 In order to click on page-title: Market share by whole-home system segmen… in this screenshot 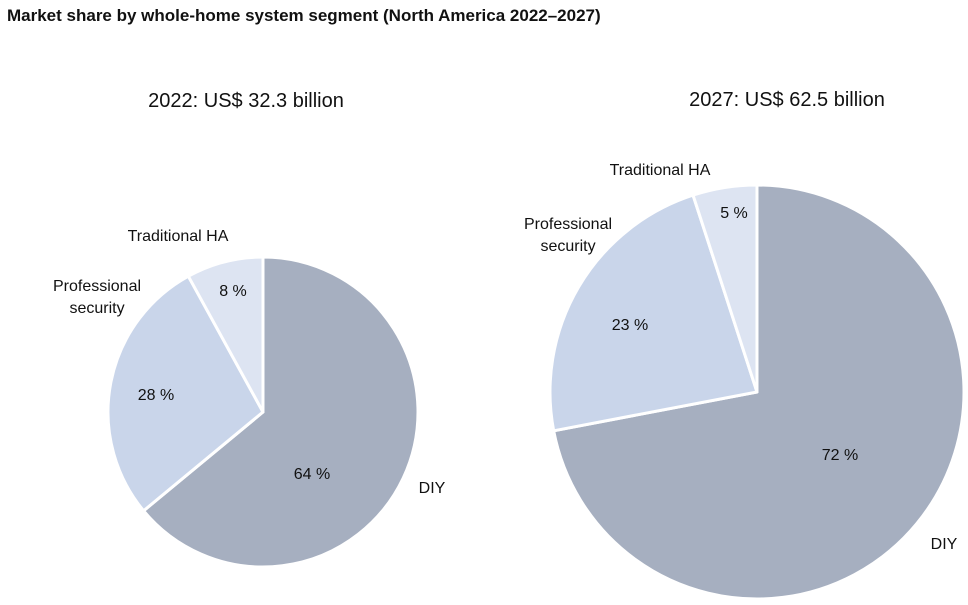, I will do `click(304, 15)`.